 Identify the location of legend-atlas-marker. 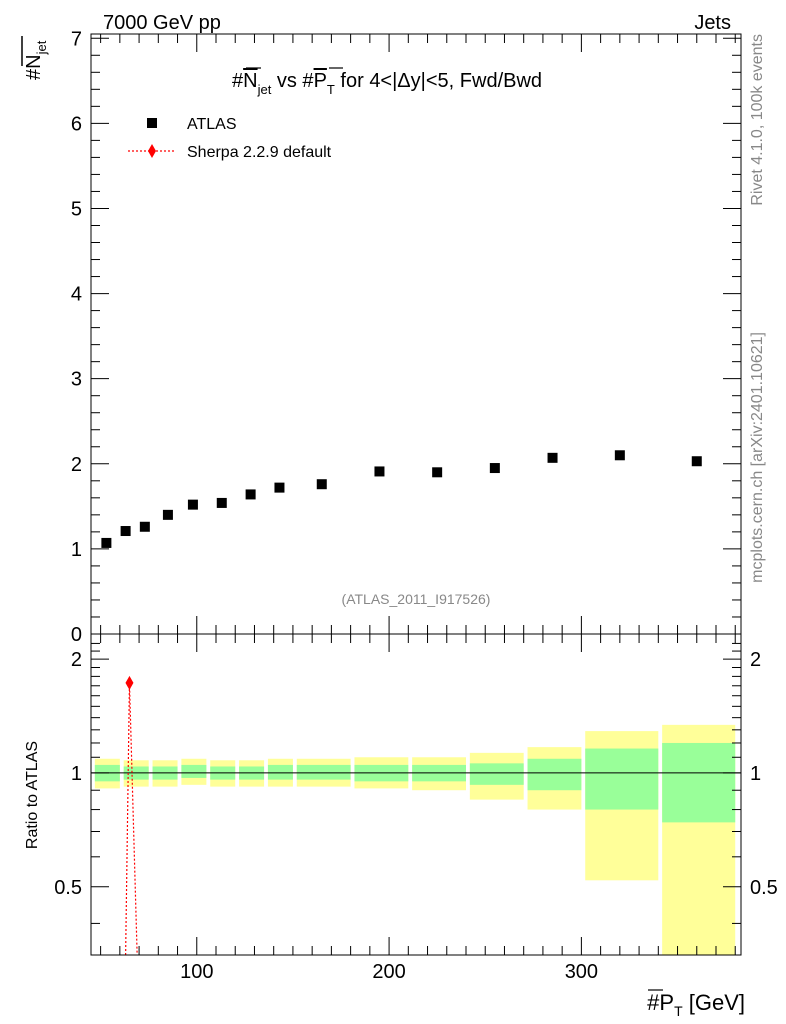
(152, 123).